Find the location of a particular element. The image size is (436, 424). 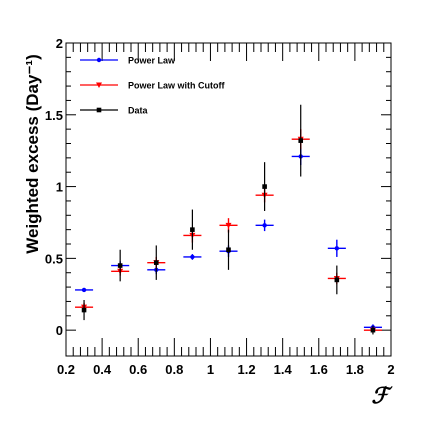

x-tick-label: 1.8 is located at coordinates (355, 369).